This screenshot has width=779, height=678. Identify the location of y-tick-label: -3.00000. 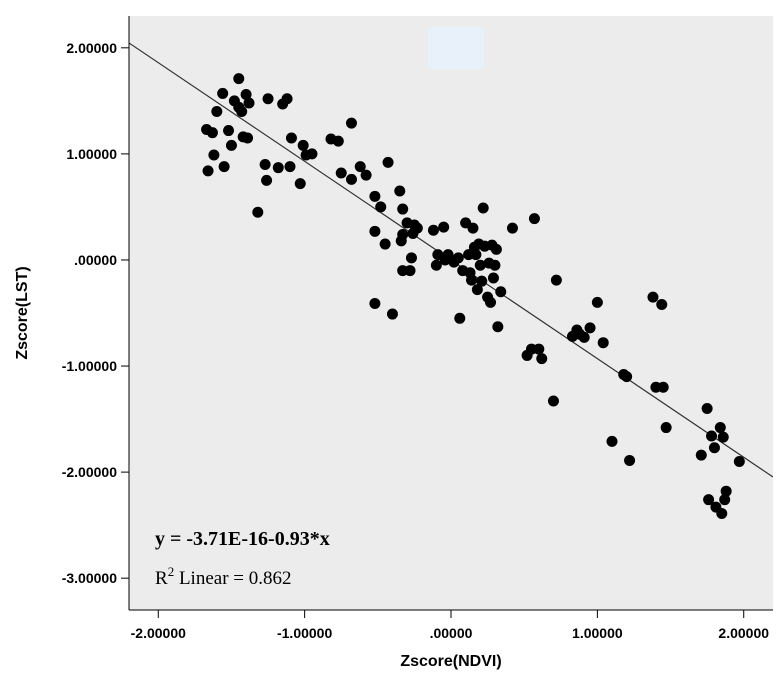
(89, 578).